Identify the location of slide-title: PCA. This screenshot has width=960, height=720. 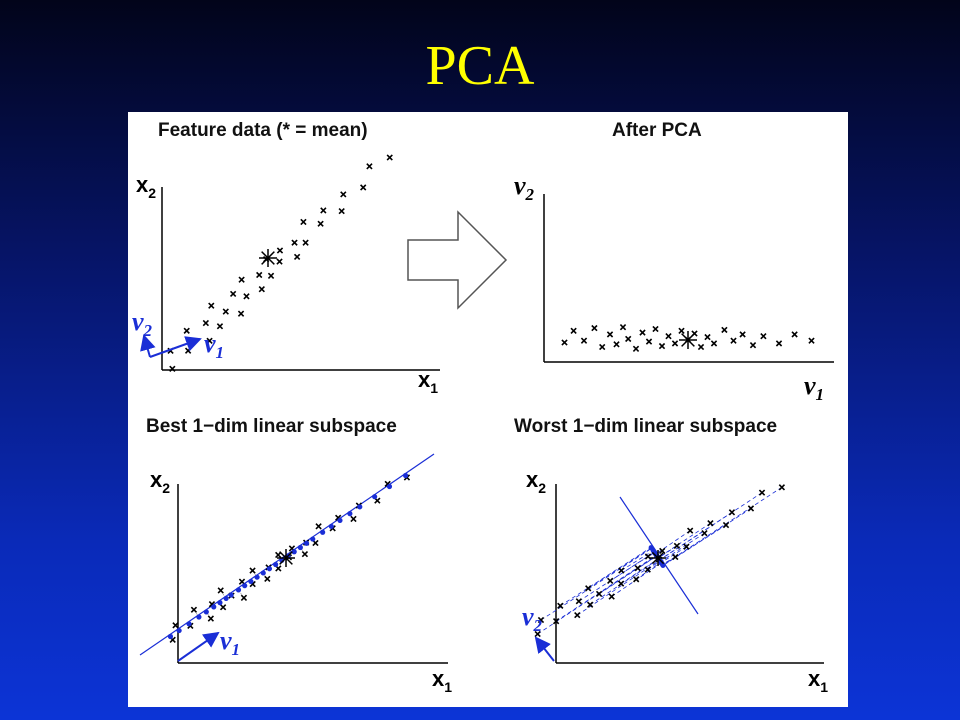
(480, 66).